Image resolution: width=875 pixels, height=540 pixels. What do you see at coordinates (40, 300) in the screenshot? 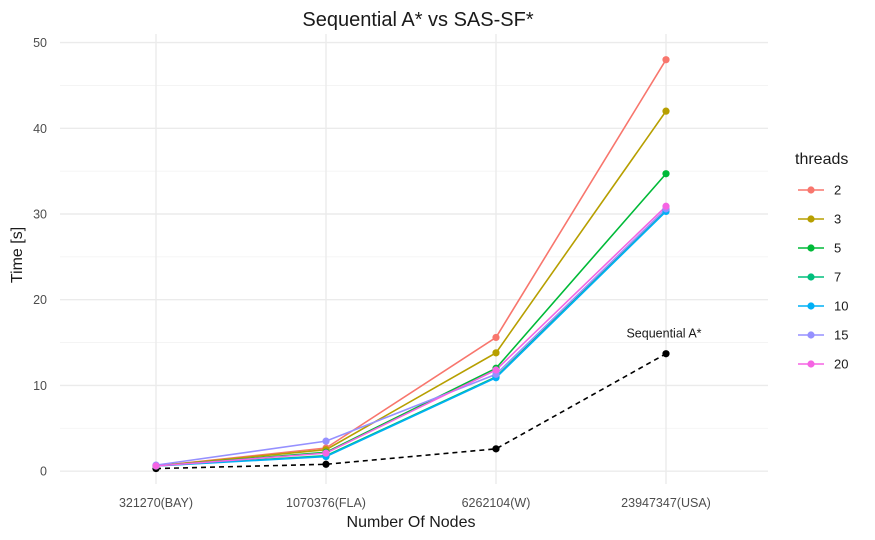
I see `y-tick-label: 20` at bounding box center [40, 300].